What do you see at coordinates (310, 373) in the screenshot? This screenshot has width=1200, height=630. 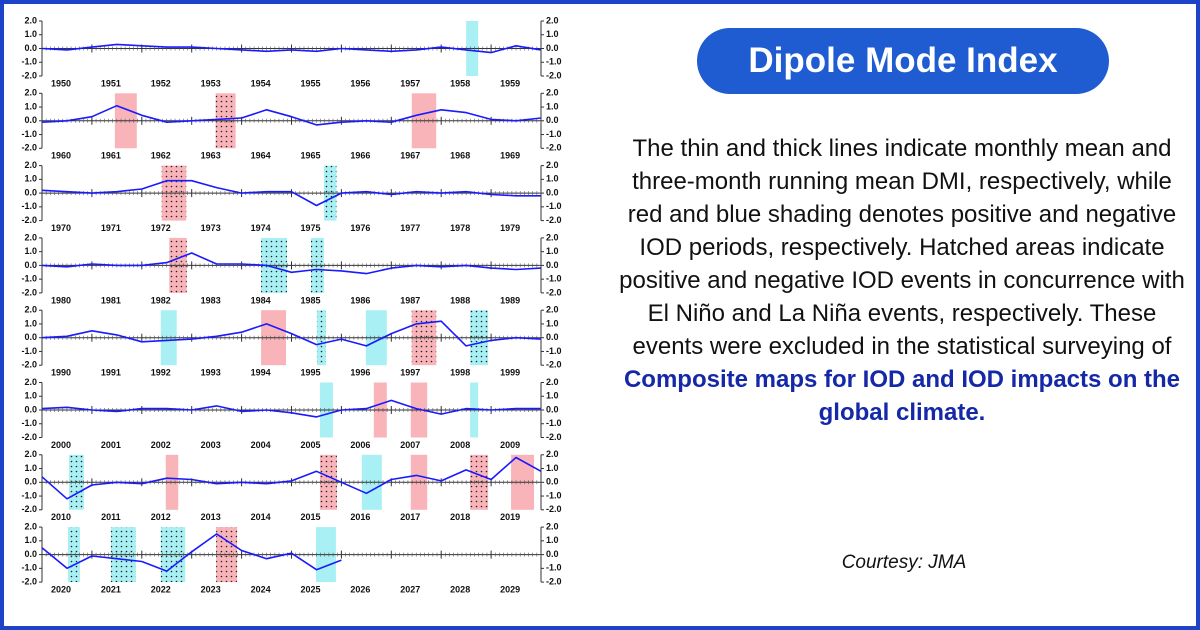 I see `x-tick-label: 1995` at bounding box center [310, 373].